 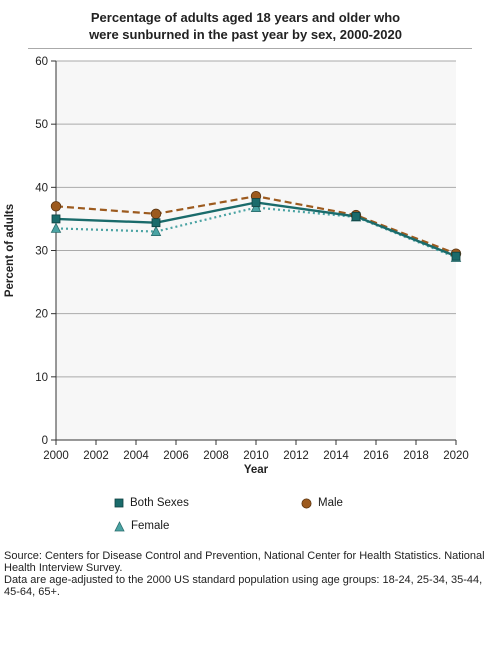 What do you see at coordinates (41, 125) in the screenshot?
I see `y-tick-label: 50` at bounding box center [41, 125].